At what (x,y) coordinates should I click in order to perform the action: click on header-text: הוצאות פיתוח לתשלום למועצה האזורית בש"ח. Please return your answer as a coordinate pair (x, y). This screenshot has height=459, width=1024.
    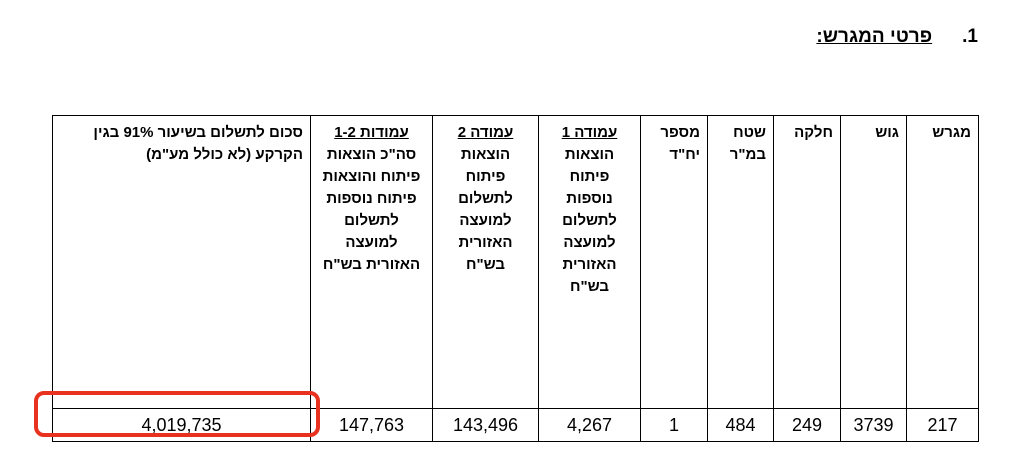
    Looking at the image, I should click on (485, 209).